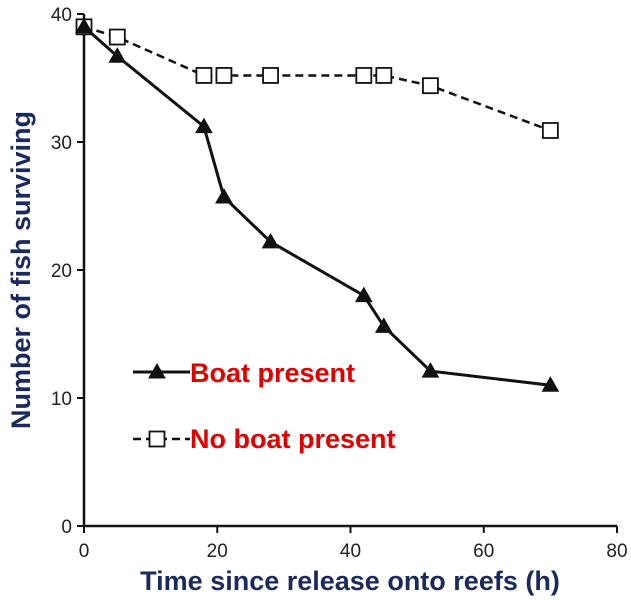 This screenshot has width=631, height=600. What do you see at coordinates (61, 143) in the screenshot?
I see `y-tick-label: 30` at bounding box center [61, 143].